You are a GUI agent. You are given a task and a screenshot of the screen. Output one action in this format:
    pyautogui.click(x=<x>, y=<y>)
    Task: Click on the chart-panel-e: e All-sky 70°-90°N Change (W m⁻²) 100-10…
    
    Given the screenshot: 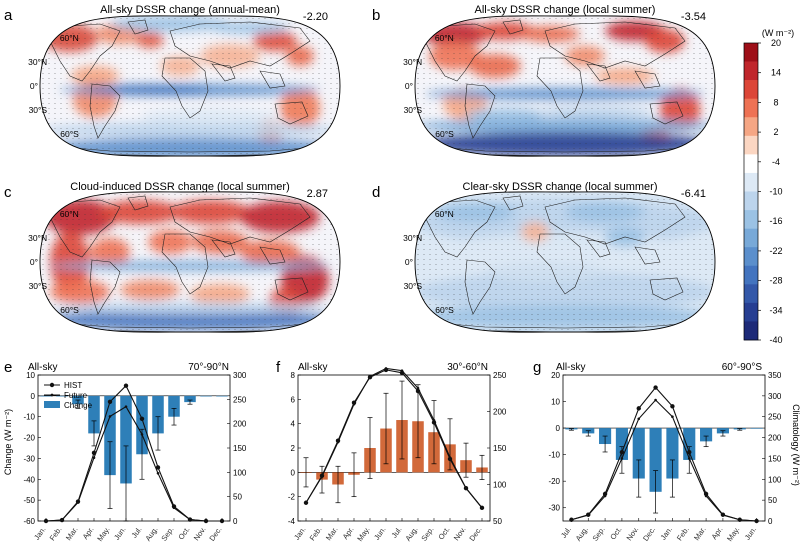 What is the action you would take?
    pyautogui.click(x=125, y=451)
    